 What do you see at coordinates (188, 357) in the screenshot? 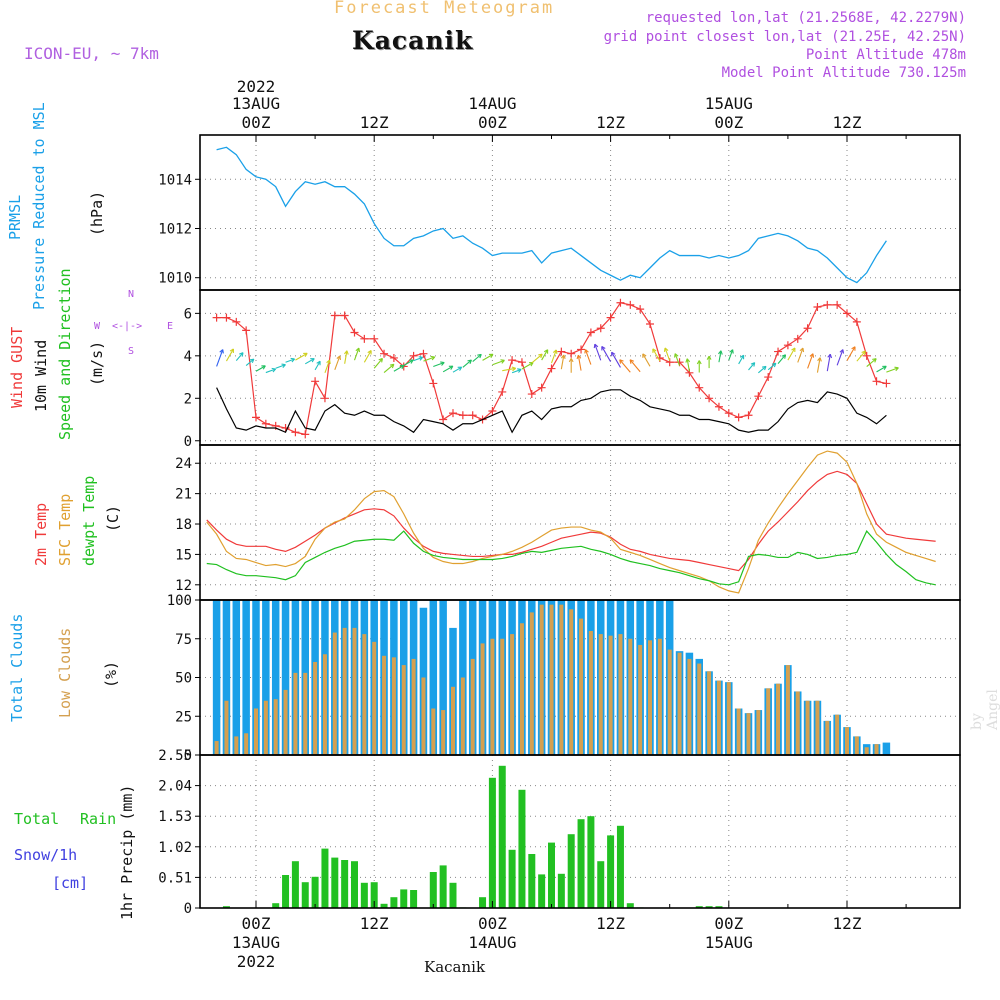
I see `y-tick-label-wind: 4` at bounding box center [188, 357].